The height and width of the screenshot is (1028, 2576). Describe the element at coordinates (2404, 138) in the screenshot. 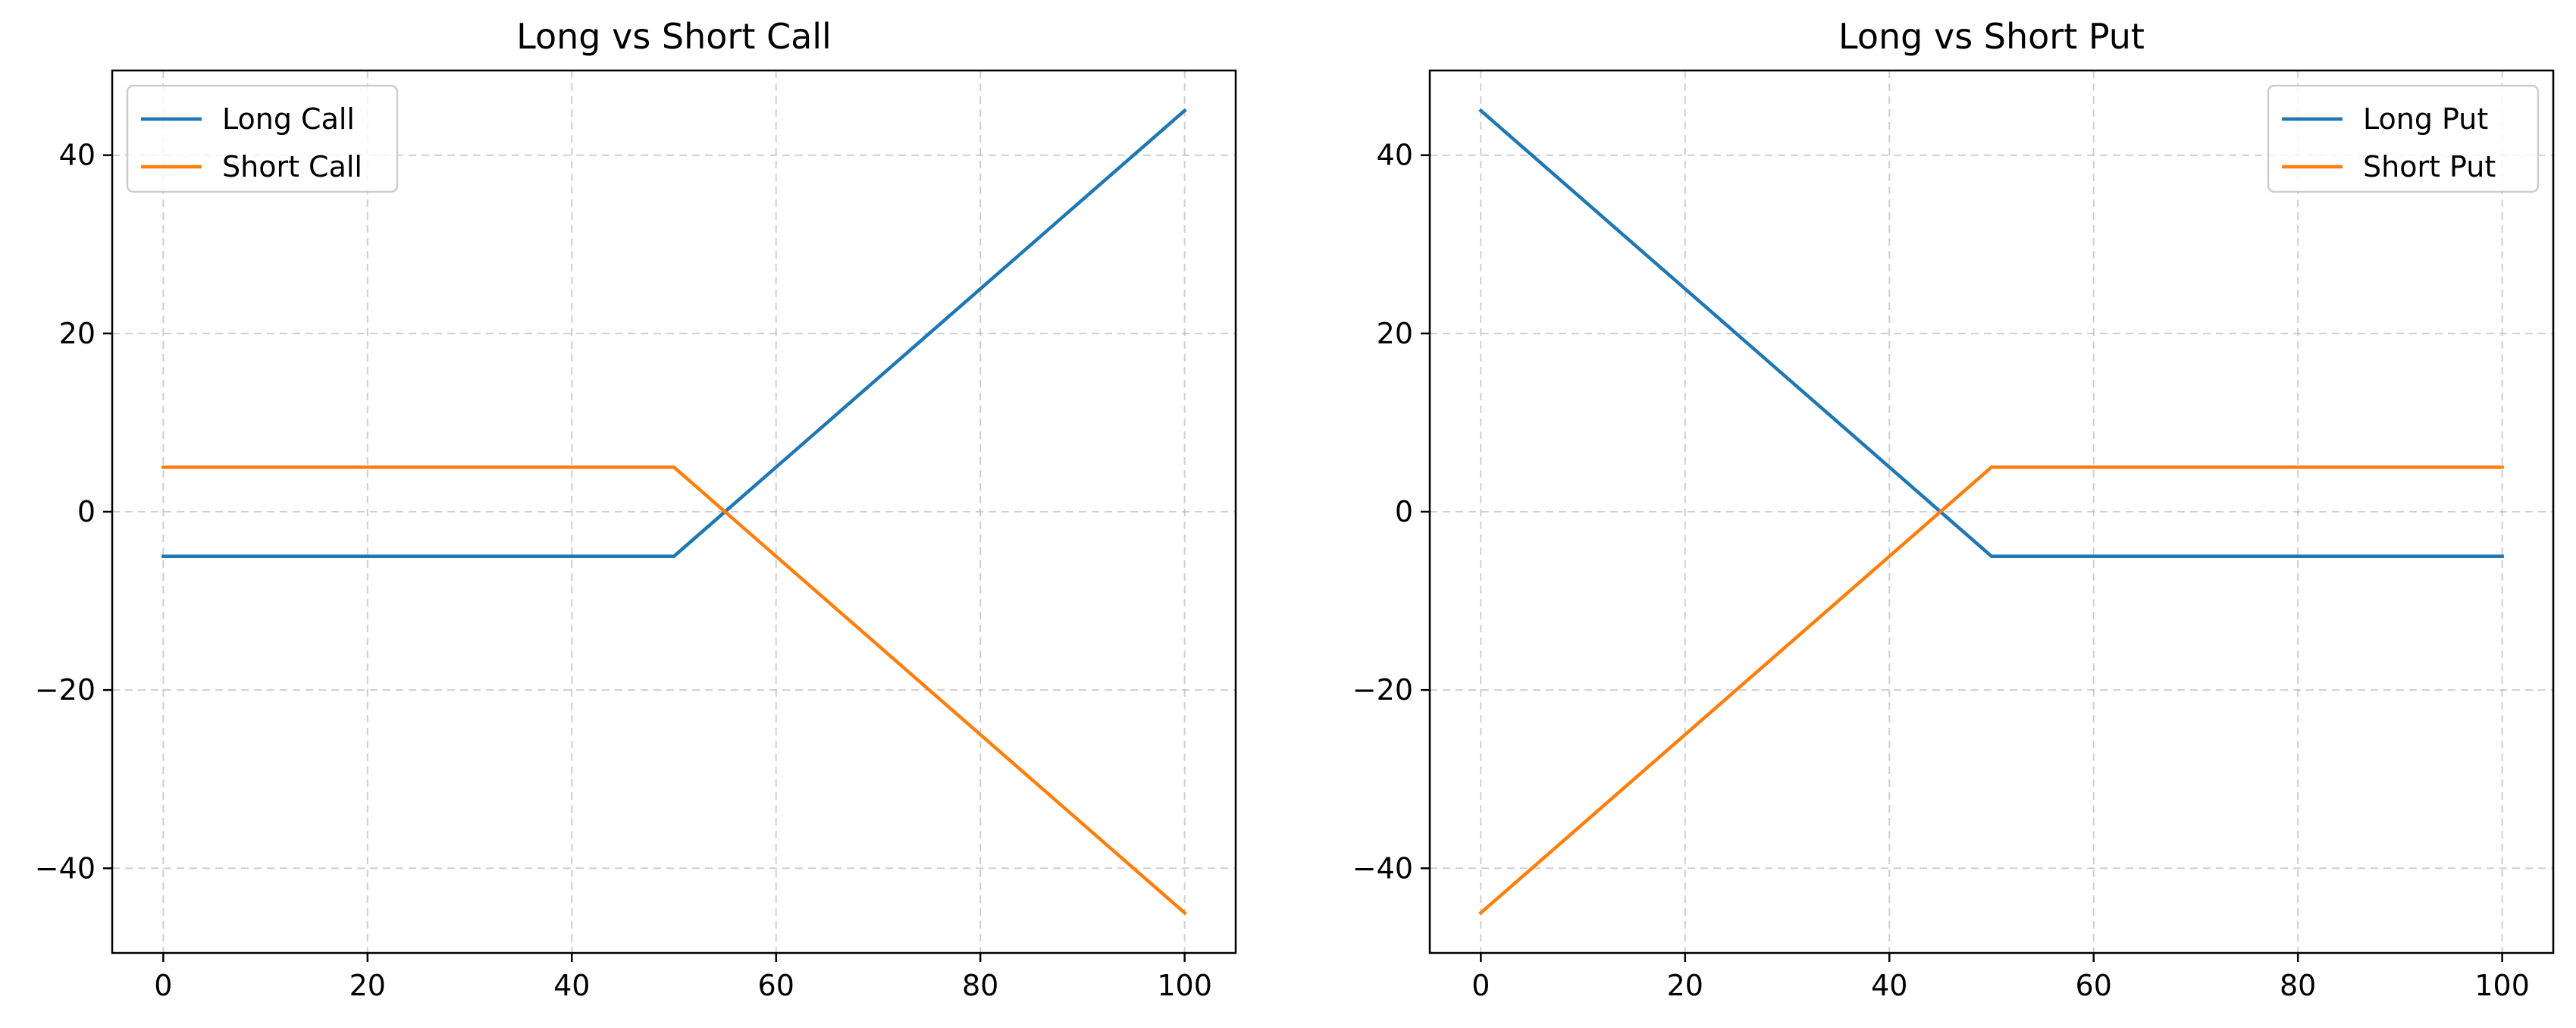

I see `legend: Long Put Short Put` at that location.